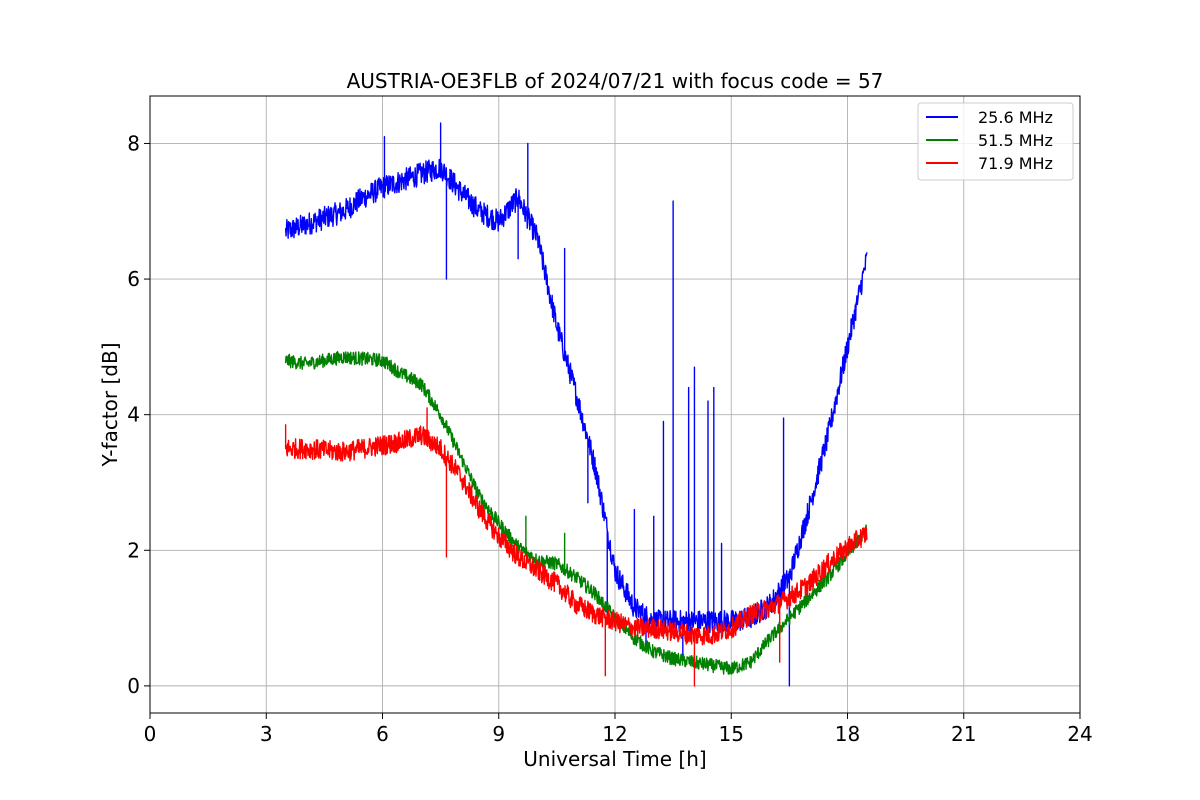  I want to click on x-tick-label: 24, so click(1079, 734).